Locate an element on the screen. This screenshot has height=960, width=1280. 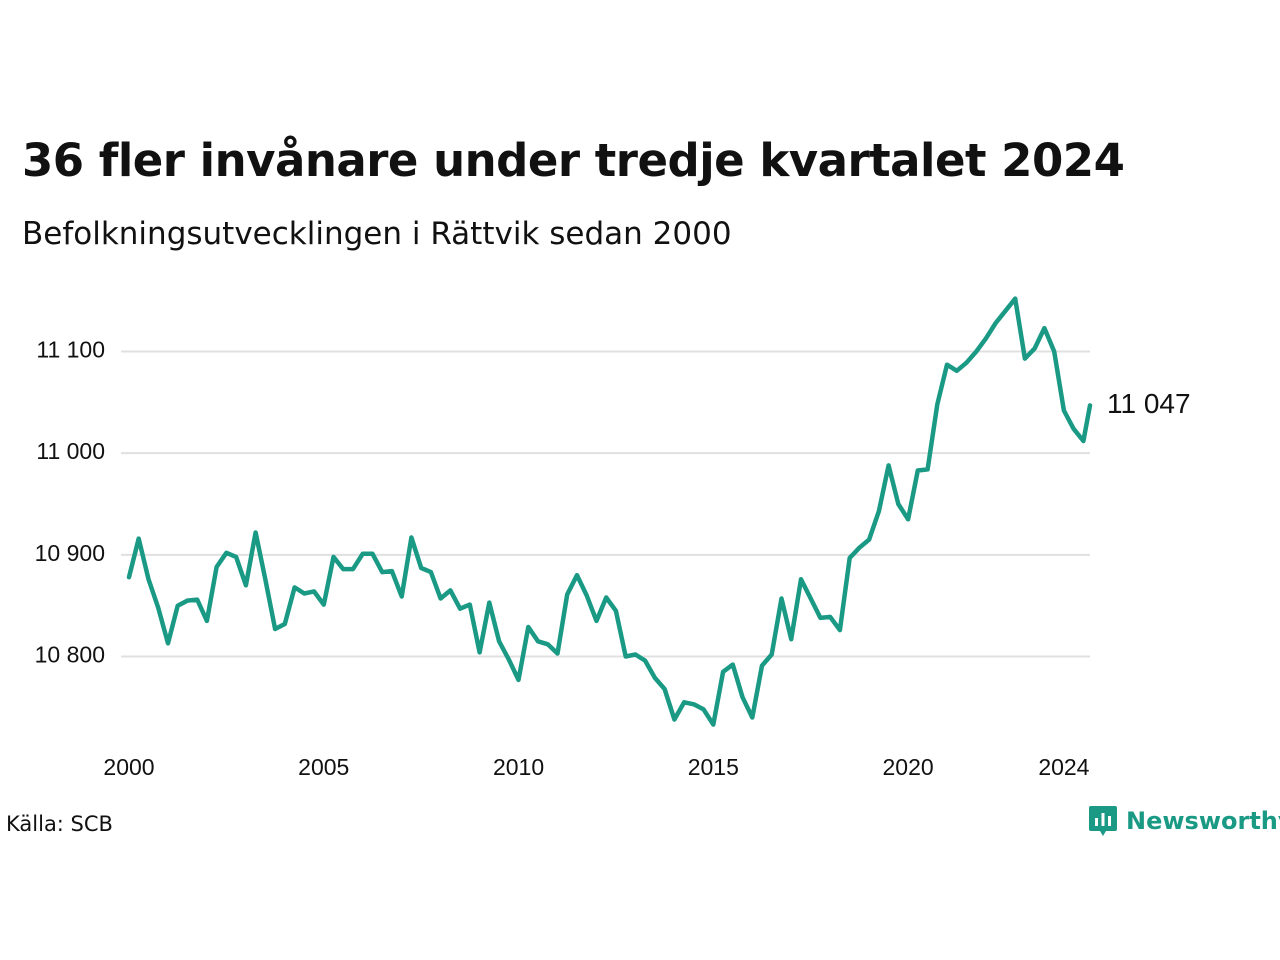
x-tick-label: 2010 is located at coordinates (518, 767).